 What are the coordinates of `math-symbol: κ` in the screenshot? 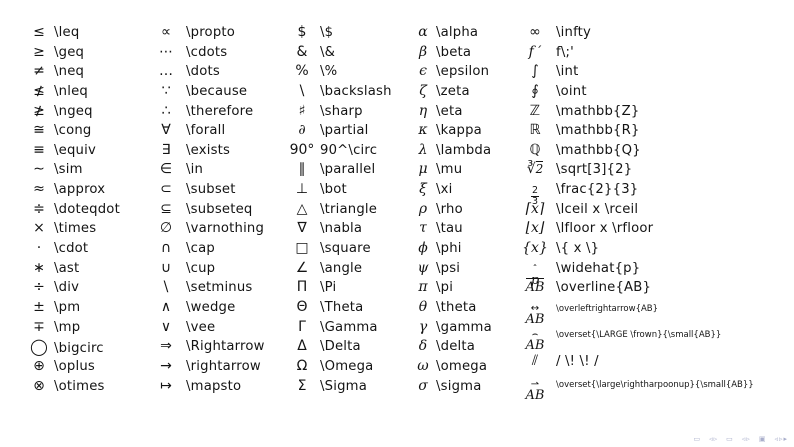 It's located at (423, 130).